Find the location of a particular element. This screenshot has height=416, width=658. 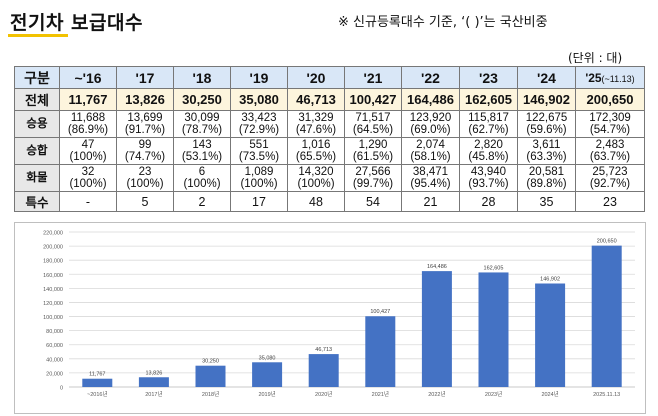

cell-share: (78.7%) is located at coordinates (202, 130).